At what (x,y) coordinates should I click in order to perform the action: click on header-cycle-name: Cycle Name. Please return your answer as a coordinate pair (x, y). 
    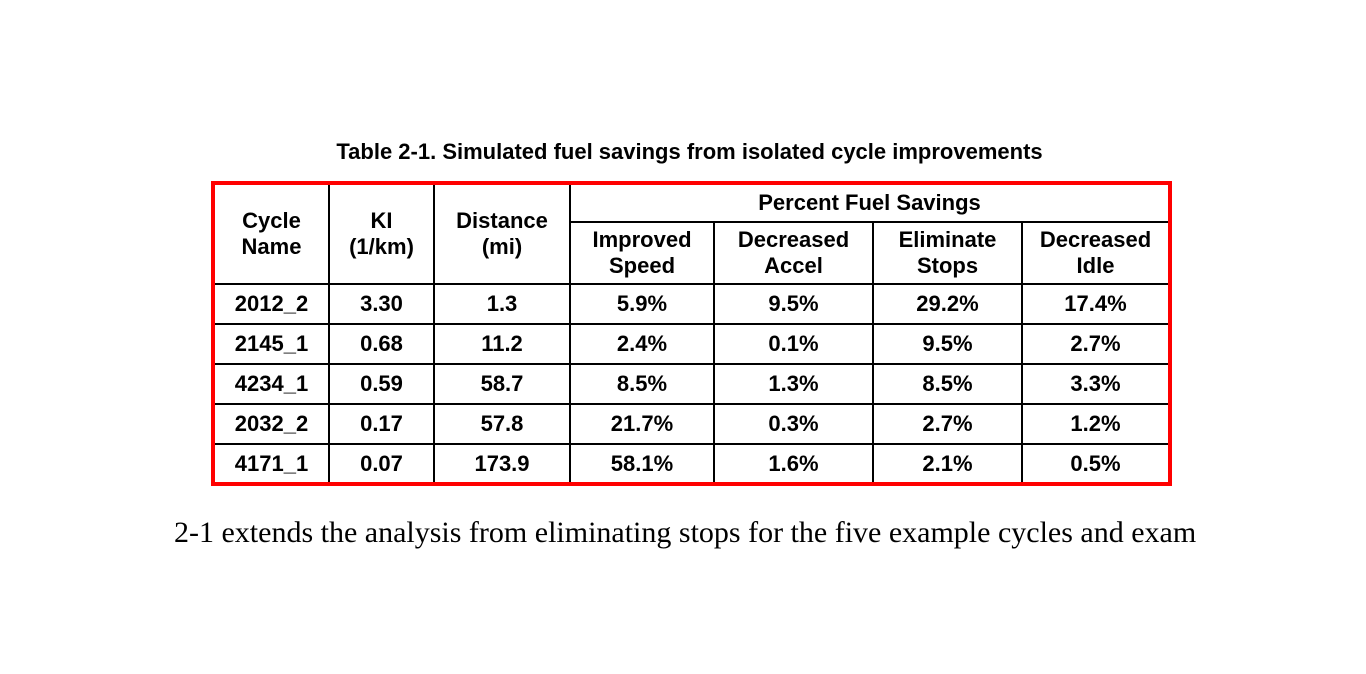
    Looking at the image, I should click on (271, 233).